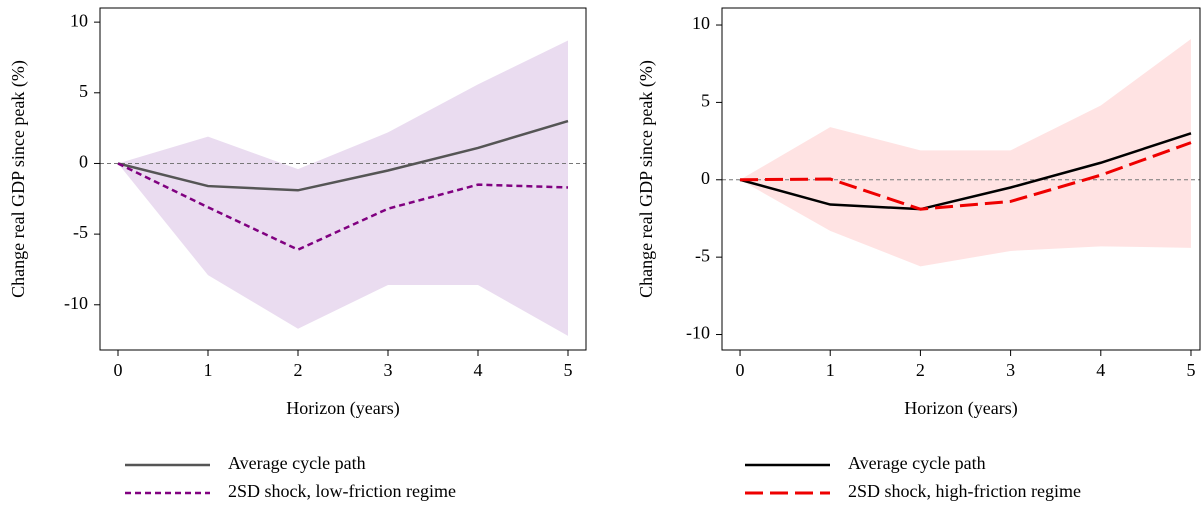 The height and width of the screenshot is (510, 1203). Describe the element at coordinates (964, 491) in the screenshot. I see `legend-label: 2SD shock, high-friction regime` at that location.